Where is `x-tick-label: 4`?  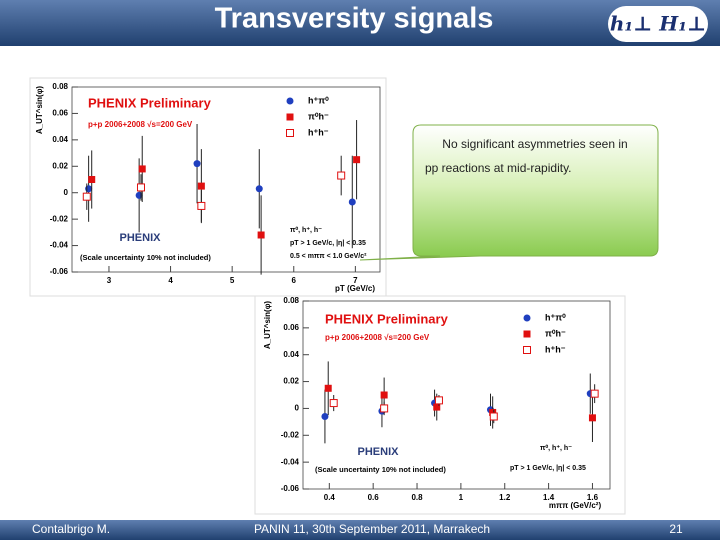 x-tick-label: 4 is located at coordinates (170, 280).